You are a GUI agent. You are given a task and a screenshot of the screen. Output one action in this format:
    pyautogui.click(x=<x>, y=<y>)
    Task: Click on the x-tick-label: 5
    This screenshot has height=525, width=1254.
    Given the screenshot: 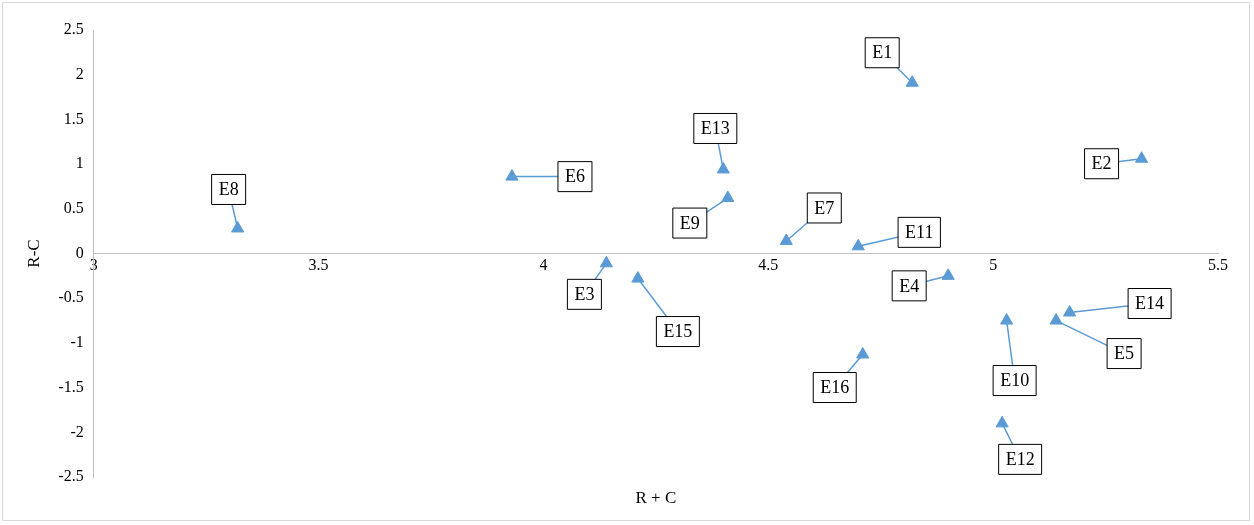 What is the action you would take?
    pyautogui.click(x=993, y=265)
    